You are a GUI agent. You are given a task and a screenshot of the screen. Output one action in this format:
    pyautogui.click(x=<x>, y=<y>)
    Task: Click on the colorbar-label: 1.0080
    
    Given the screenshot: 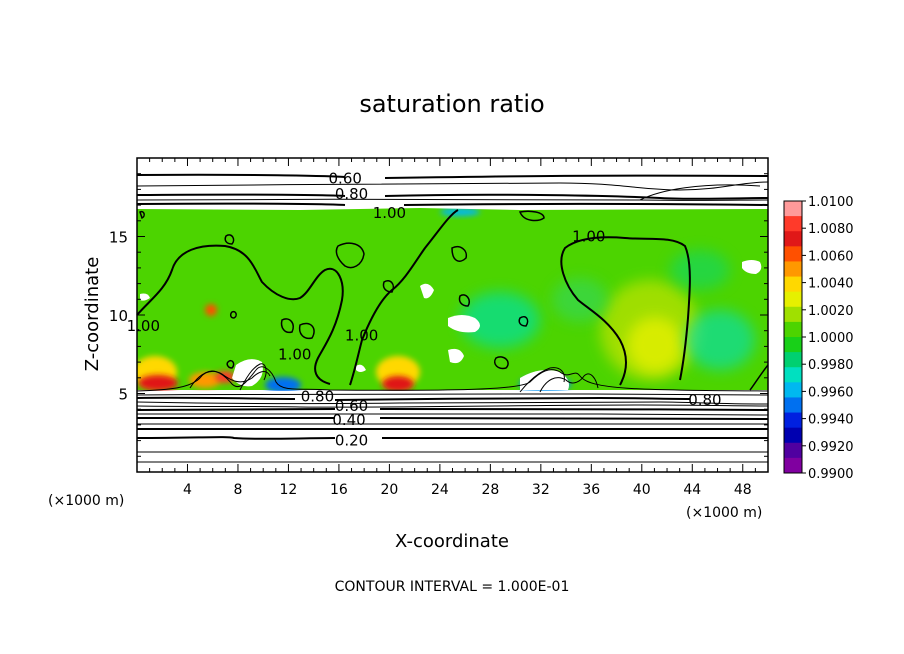 What is the action you would take?
    pyautogui.click(x=831, y=229)
    